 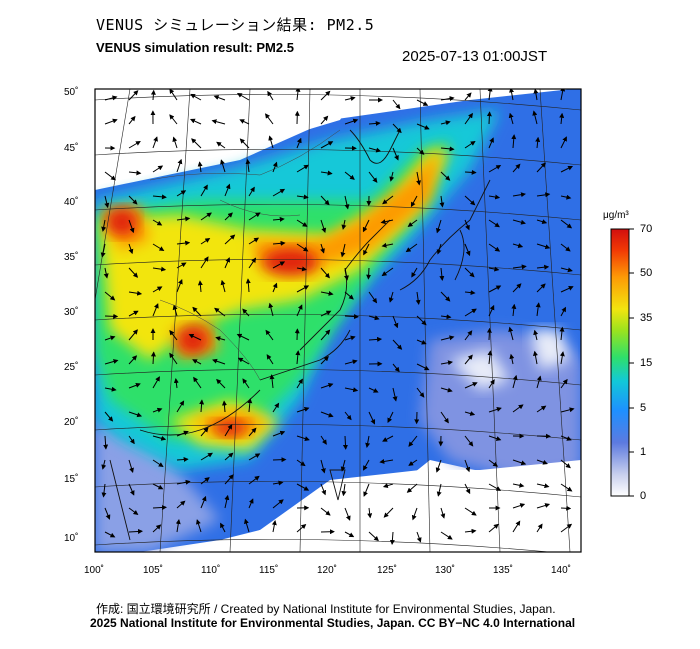 What do you see at coordinates (71, 257) in the screenshot?
I see `lat-tick-label: 35˚` at bounding box center [71, 257].